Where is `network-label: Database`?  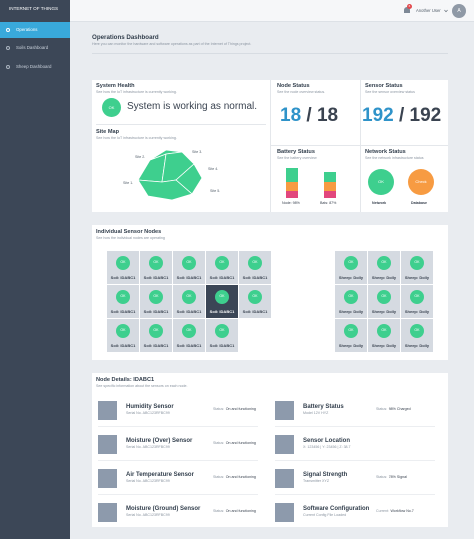
network-label: Database is located at coordinates (419, 203).